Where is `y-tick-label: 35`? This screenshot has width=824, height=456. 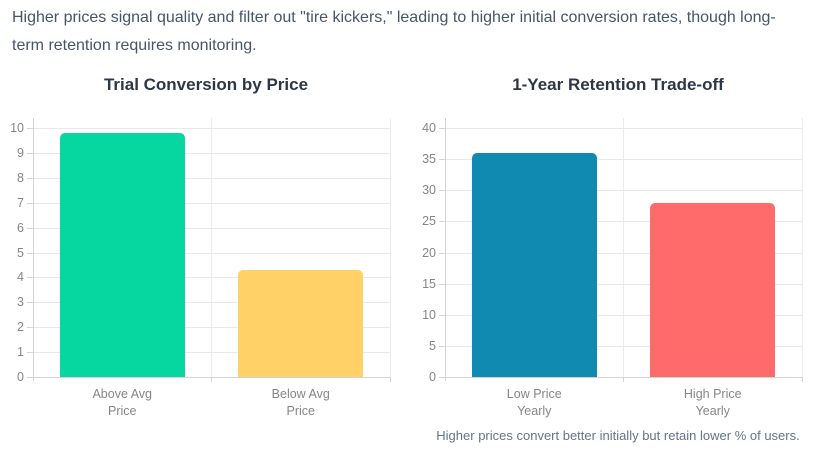
y-tick-label: 35 is located at coordinates (429, 159).